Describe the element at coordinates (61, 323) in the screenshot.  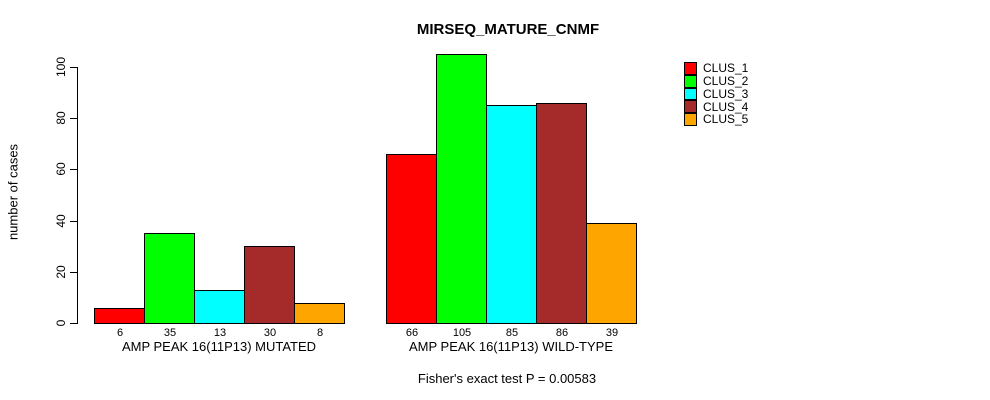
I see `y-axis-tick-label: 0` at that location.